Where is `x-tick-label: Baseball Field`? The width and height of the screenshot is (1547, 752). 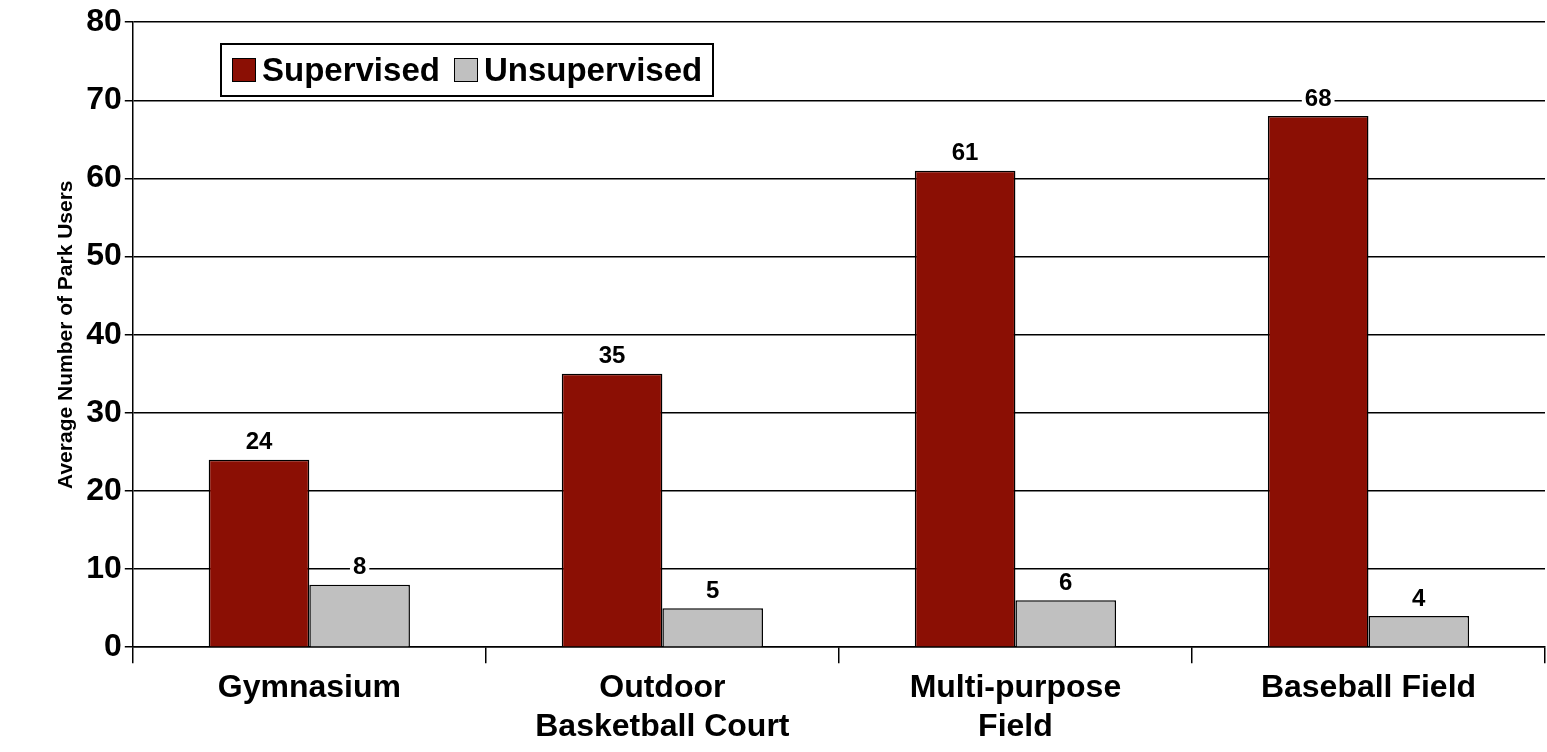
x-tick-label: Baseball Field is located at coordinates (1368, 686).